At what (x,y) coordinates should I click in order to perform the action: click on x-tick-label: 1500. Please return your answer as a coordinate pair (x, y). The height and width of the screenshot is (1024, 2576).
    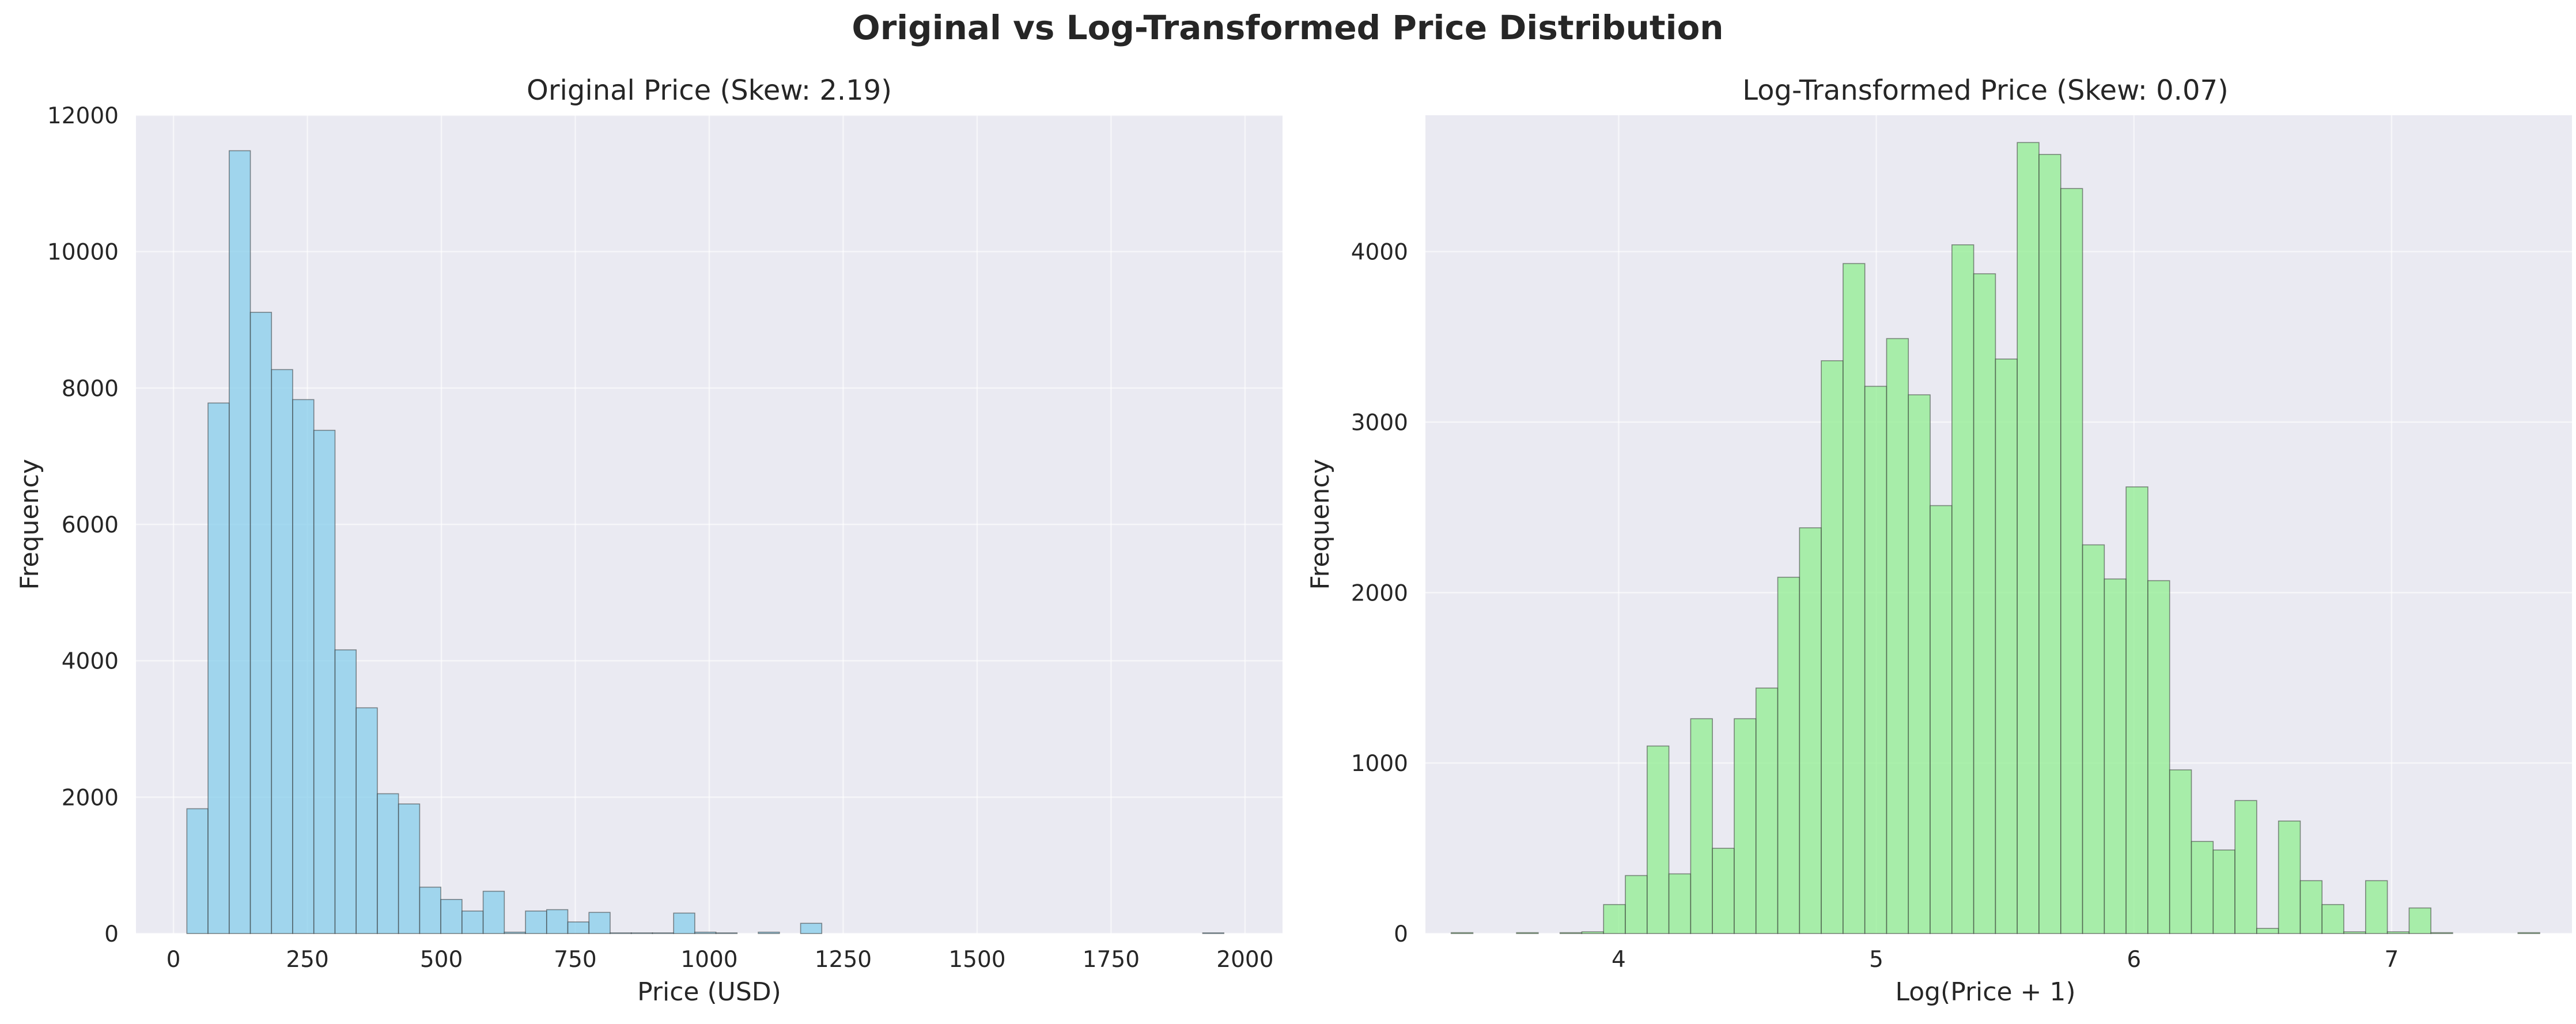
    Looking at the image, I should click on (976, 960).